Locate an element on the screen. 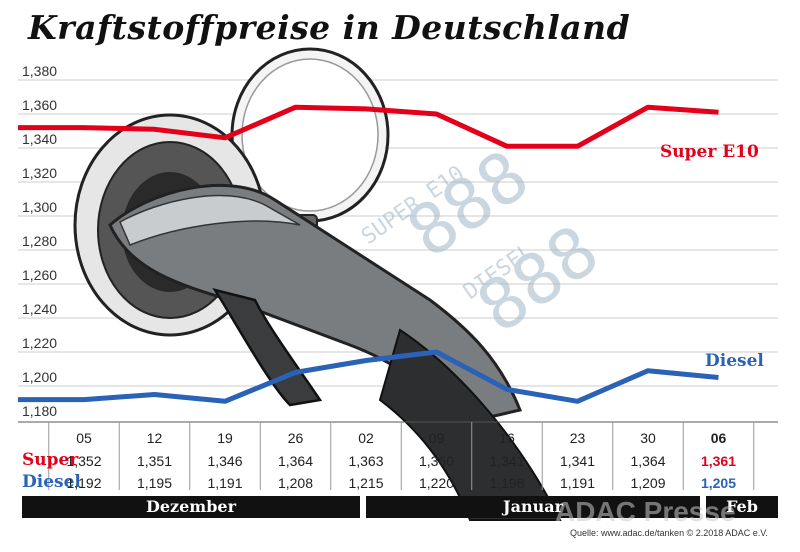 The width and height of the screenshot is (800, 552). chart-title: Kraftstoffpreise in Deutschland is located at coordinates (329, 27).